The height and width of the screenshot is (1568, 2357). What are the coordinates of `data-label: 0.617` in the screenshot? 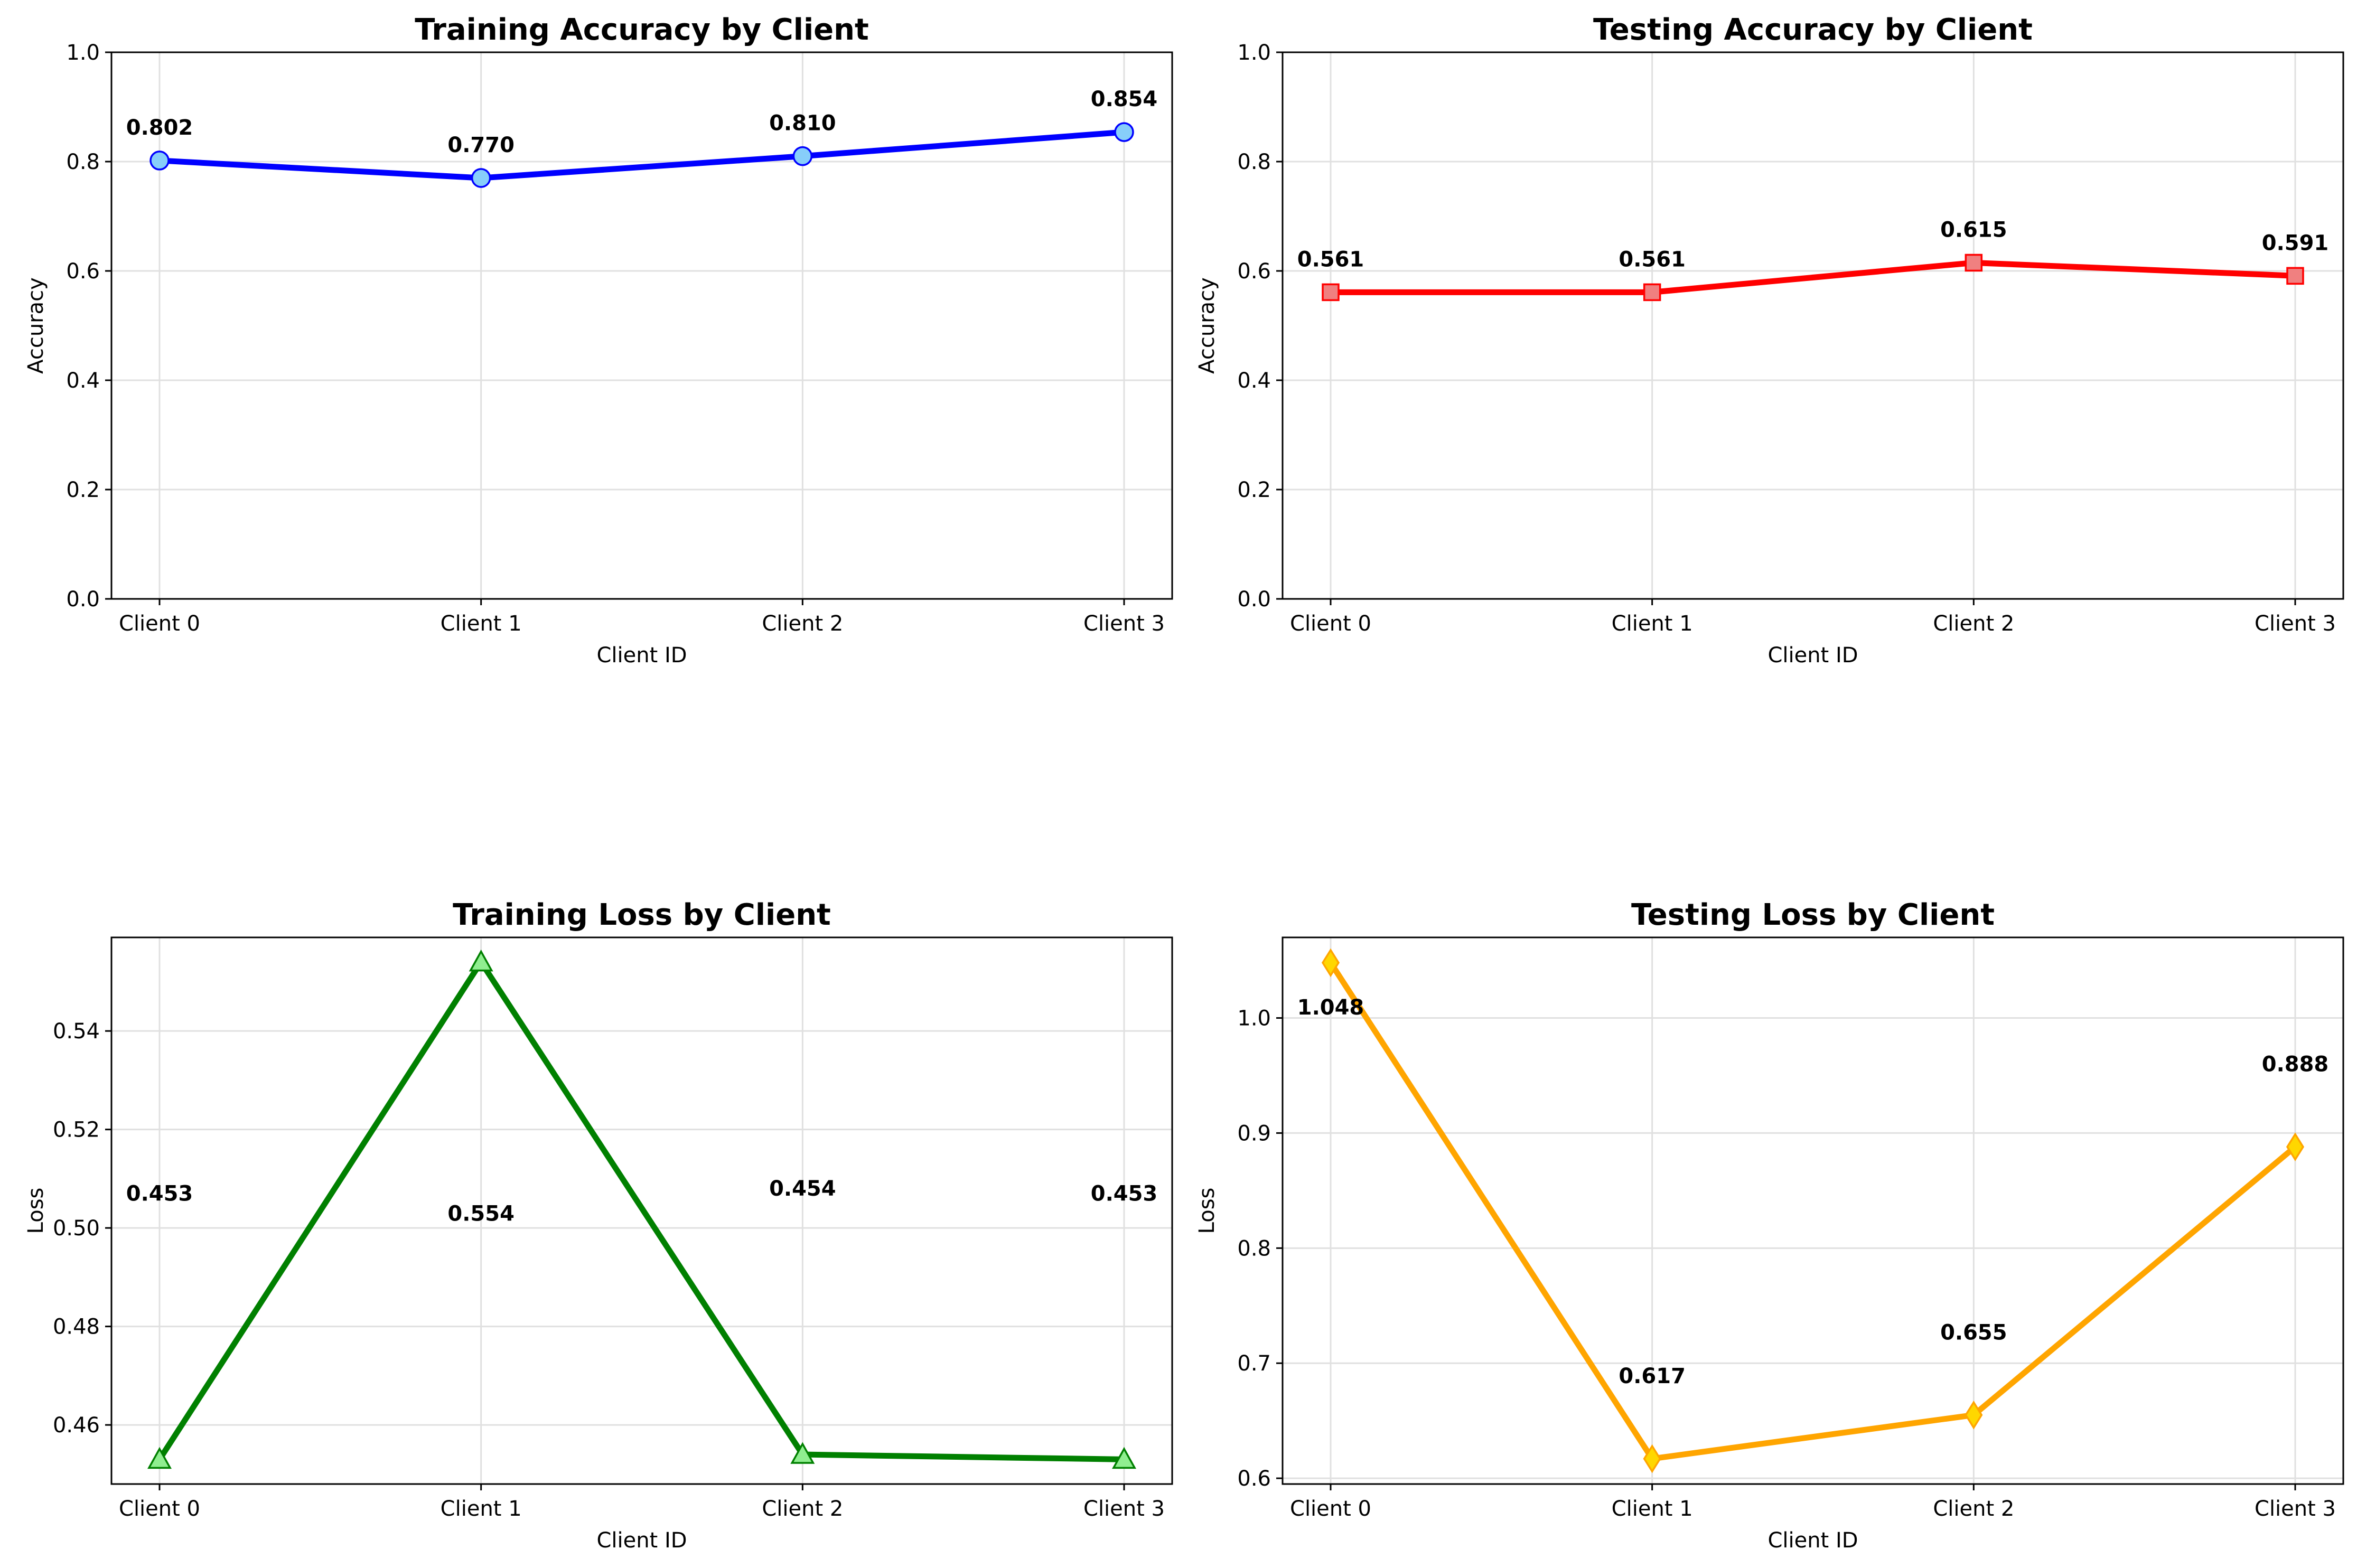 It's located at (1652, 1376).